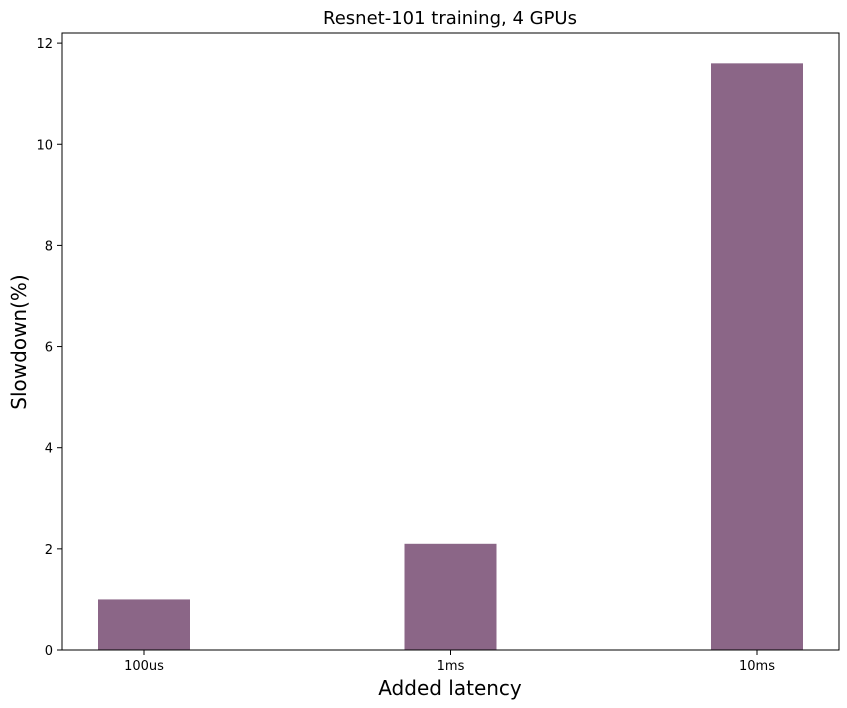  Describe the element at coordinates (144, 666) in the screenshot. I see `x-tick-label: 100us` at that location.